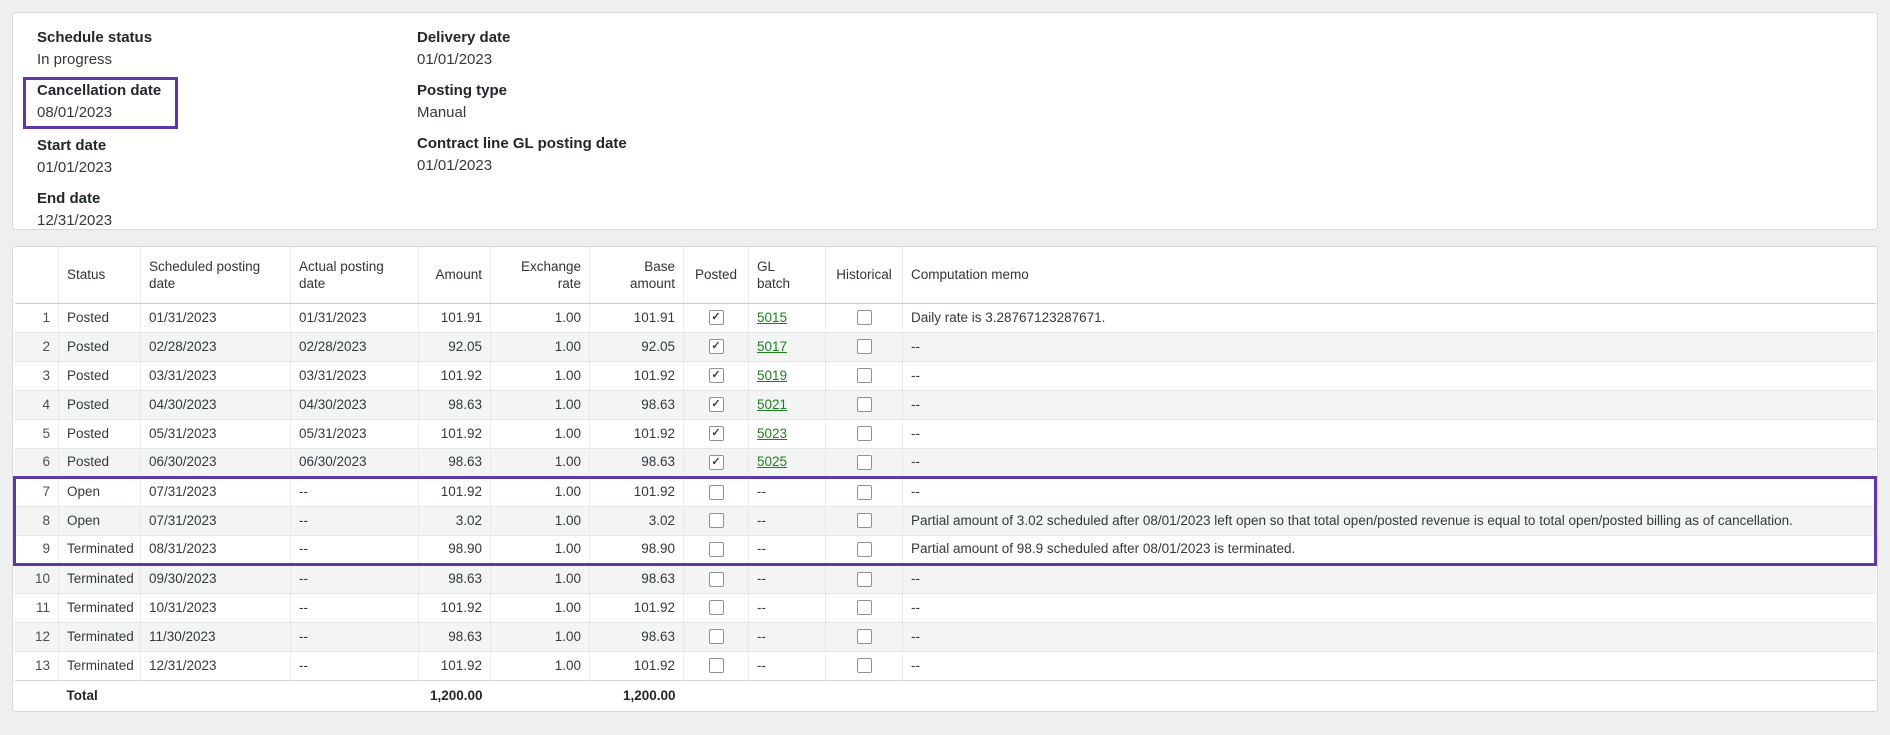 The width and height of the screenshot is (1890, 735). I want to click on field-schedule-status: Schedule status In progress, so click(227, 49).